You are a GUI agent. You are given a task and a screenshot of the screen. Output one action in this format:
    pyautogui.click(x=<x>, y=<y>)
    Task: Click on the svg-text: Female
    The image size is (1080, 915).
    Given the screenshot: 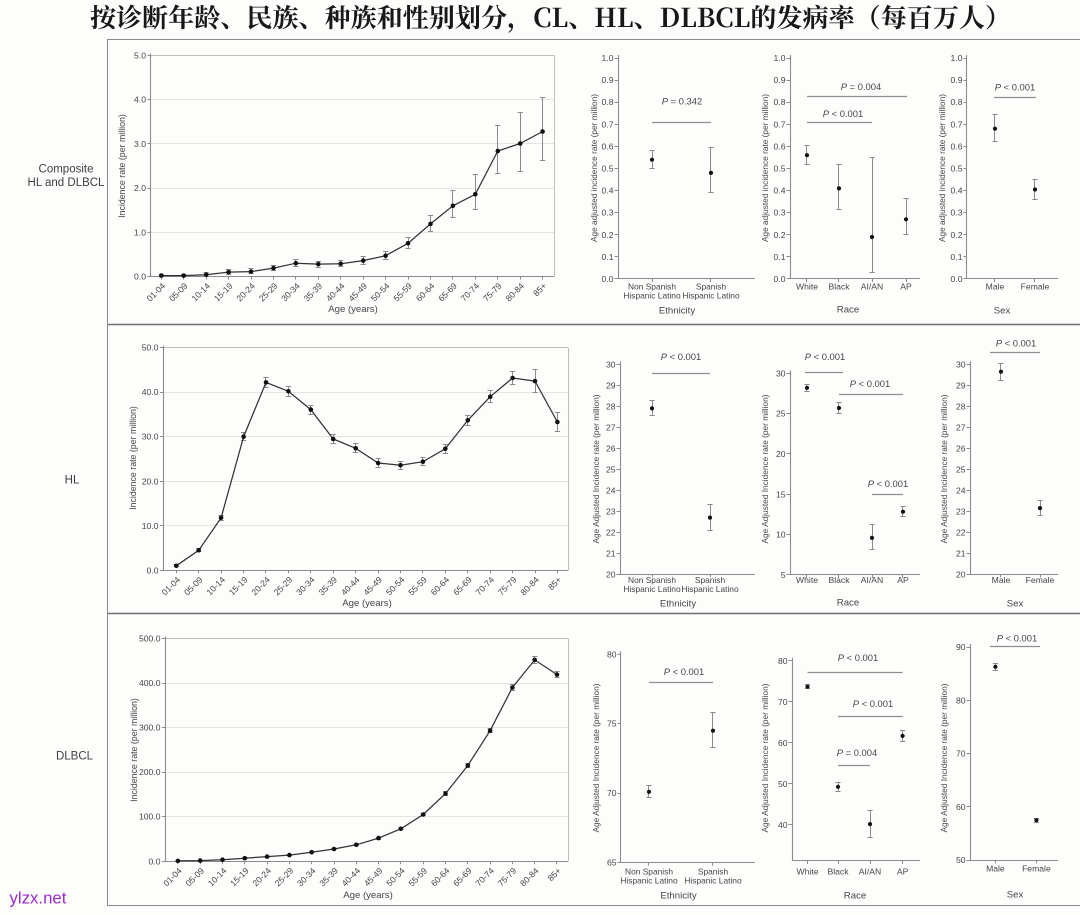 What is the action you would take?
    pyautogui.click(x=1035, y=287)
    